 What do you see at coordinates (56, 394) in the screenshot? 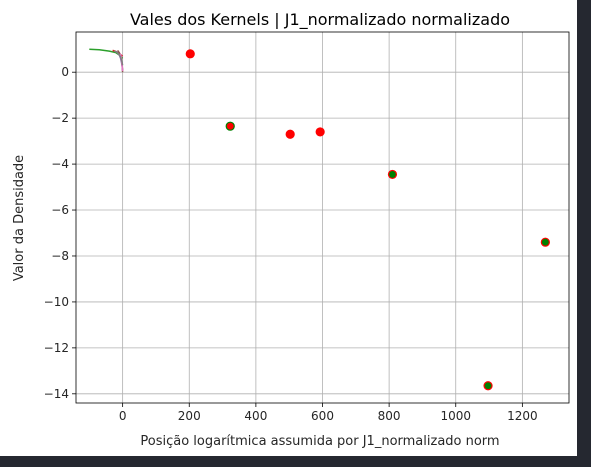
I see `y-tick-label: −14` at bounding box center [56, 394].